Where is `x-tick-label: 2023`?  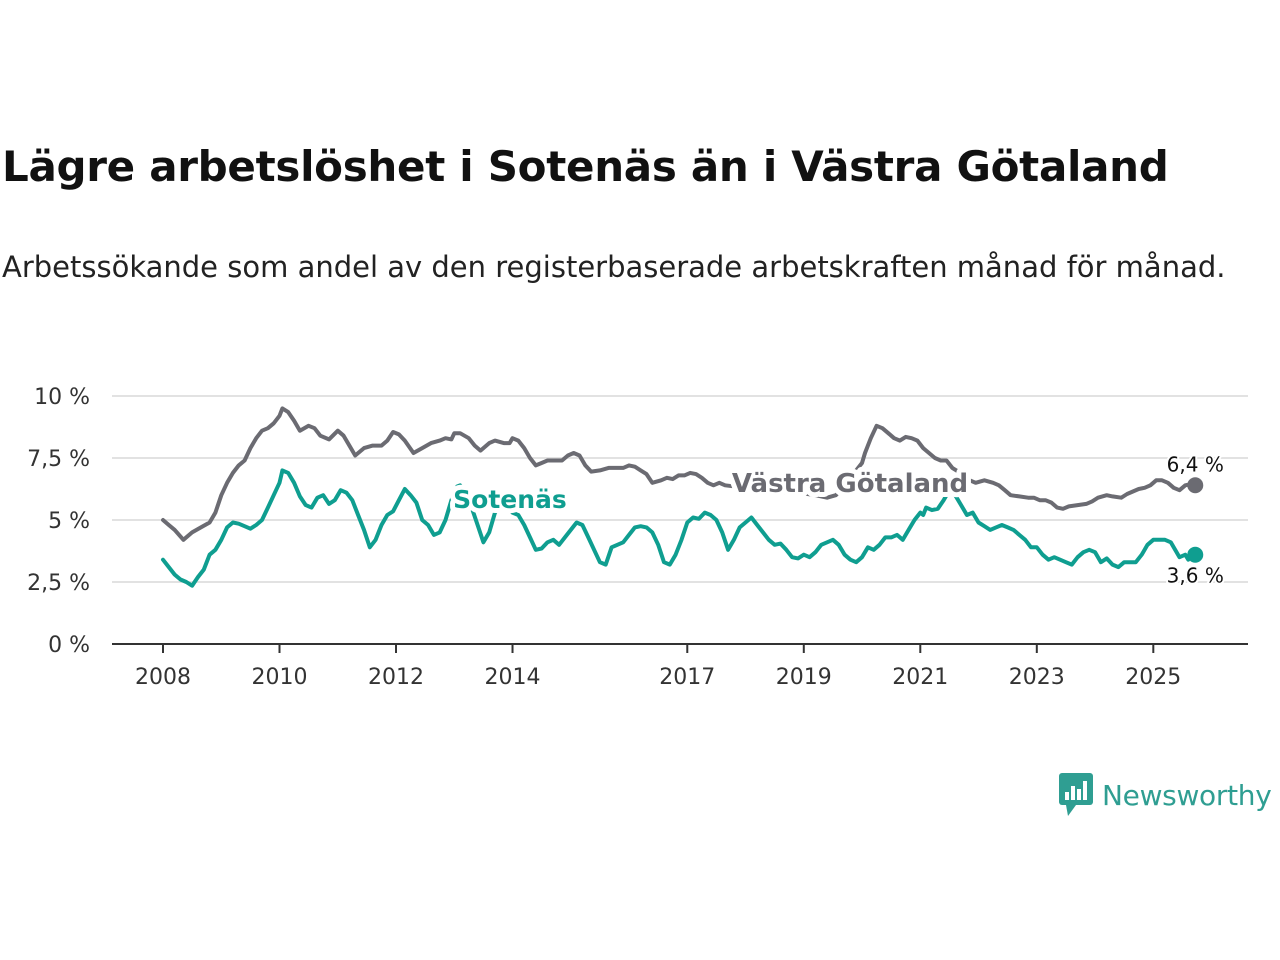
x-tick-label: 2023 is located at coordinates (1037, 677).